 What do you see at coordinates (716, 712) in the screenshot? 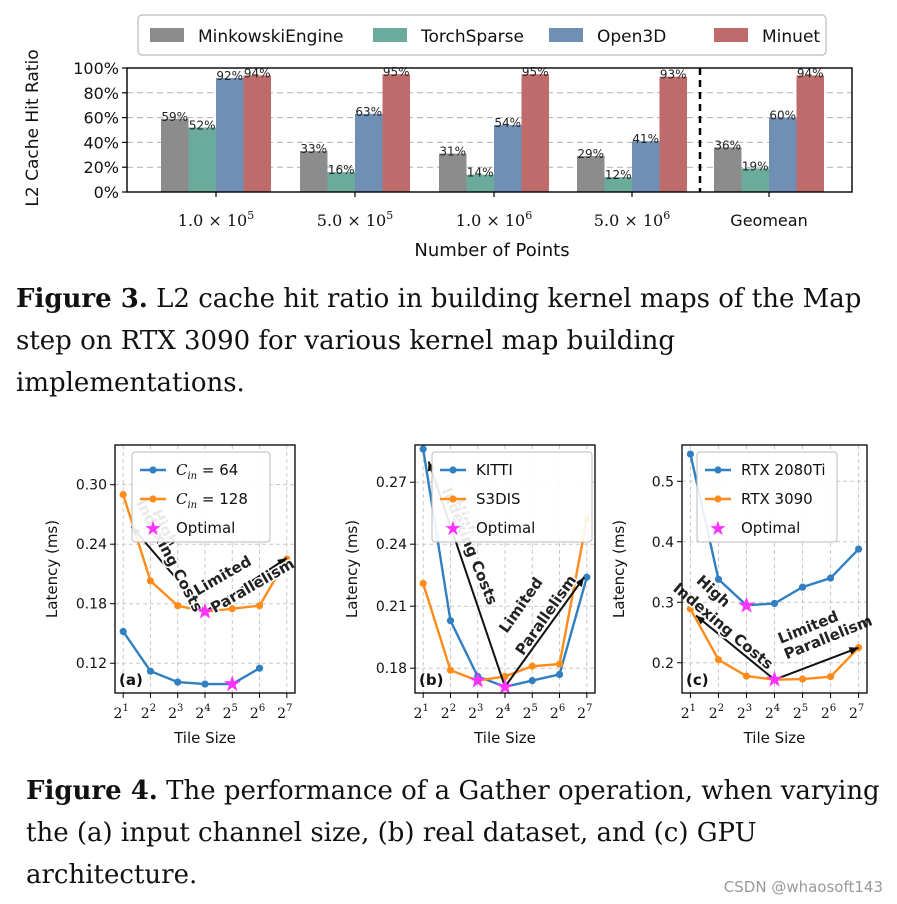
I see `x-tick-label: 22` at bounding box center [716, 712].